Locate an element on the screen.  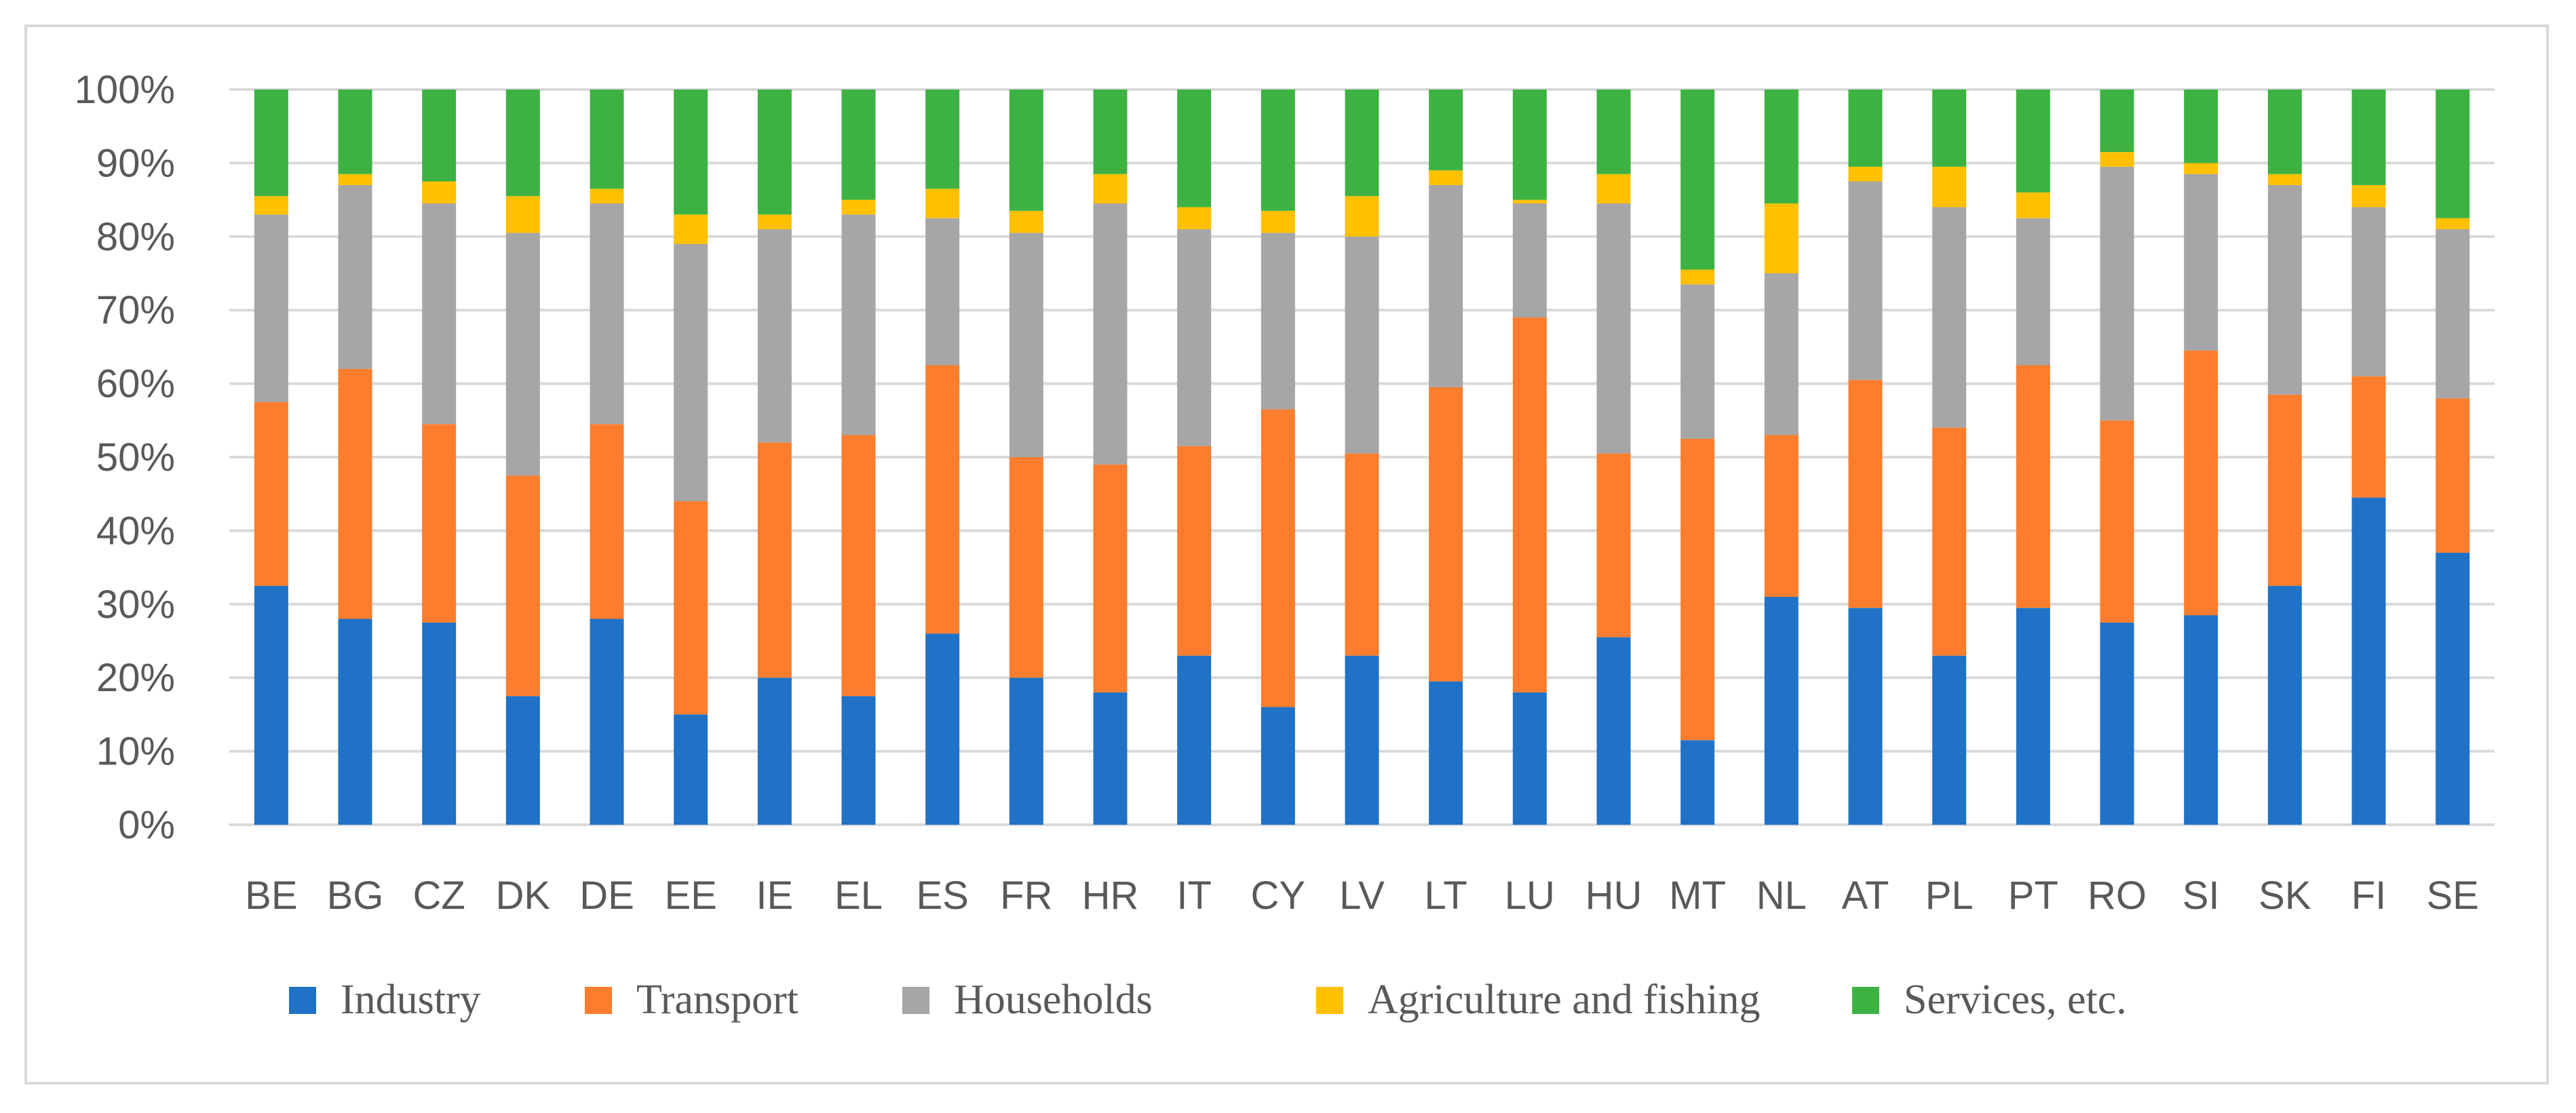
legend-label: Services, etc. is located at coordinates (2015, 1000).